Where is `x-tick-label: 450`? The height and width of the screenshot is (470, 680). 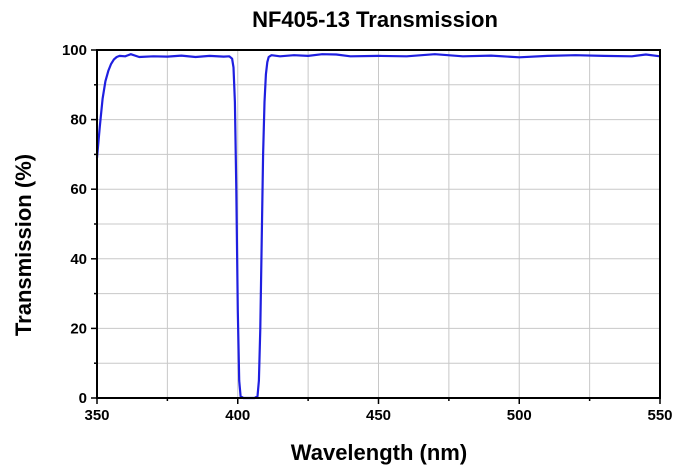 x-tick-label: 450 is located at coordinates (378, 415).